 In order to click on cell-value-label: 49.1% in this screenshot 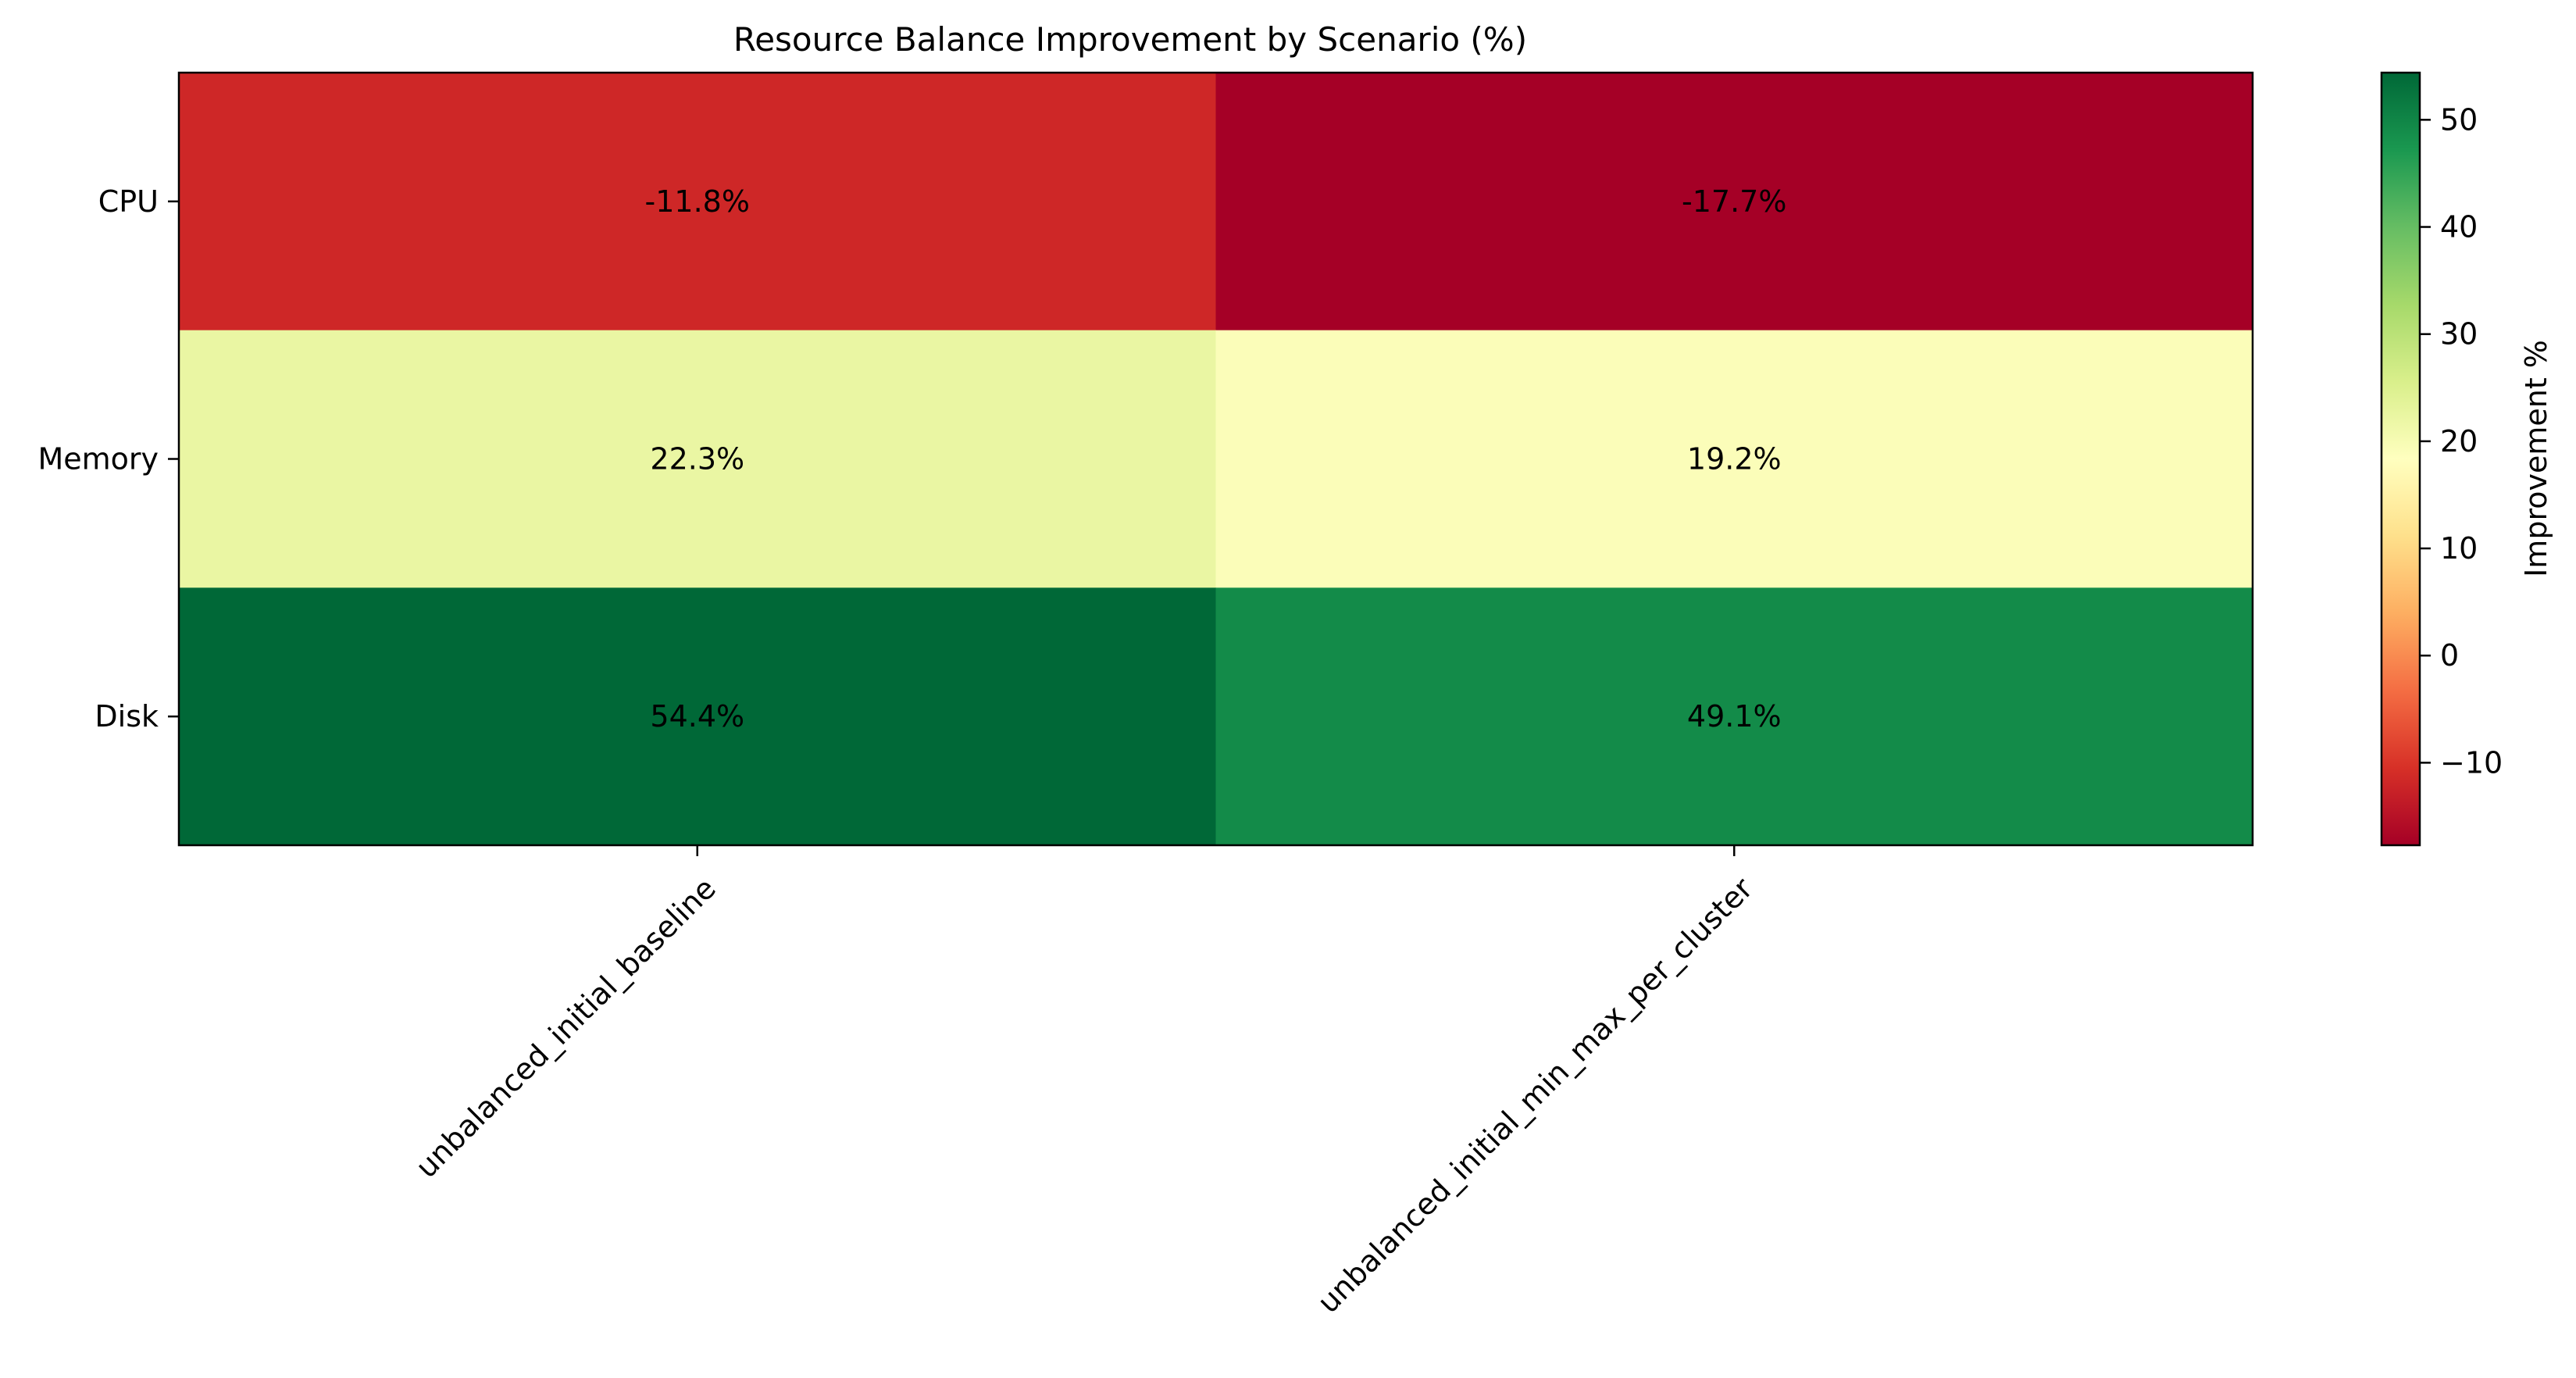, I will do `click(1734, 716)`.